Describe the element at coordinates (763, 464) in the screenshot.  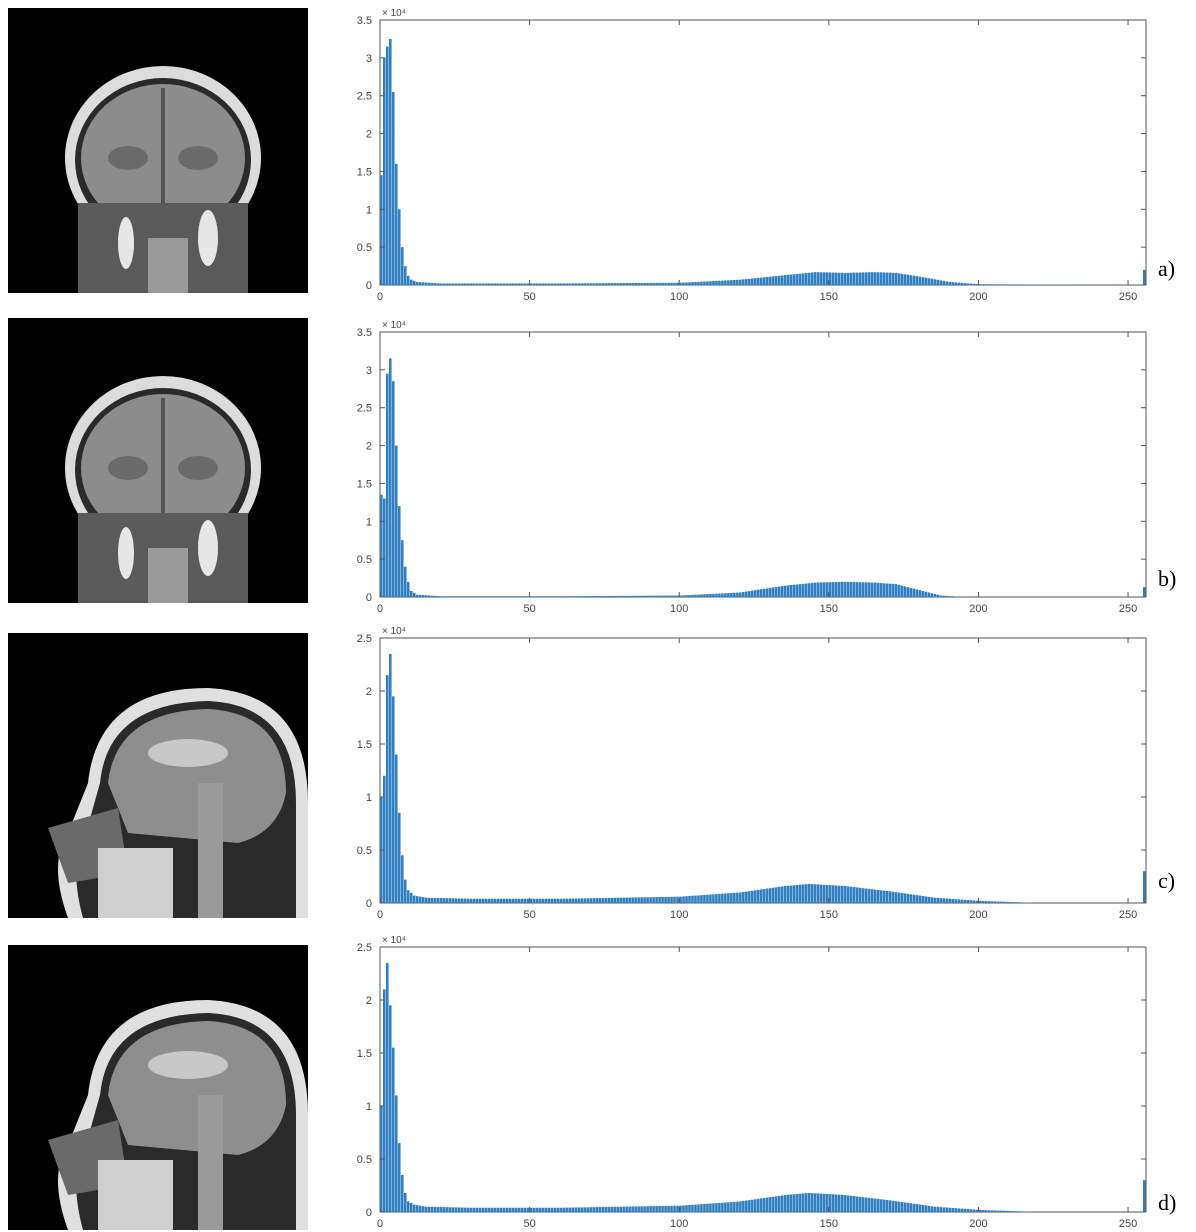
I see `plot-frame` at that location.